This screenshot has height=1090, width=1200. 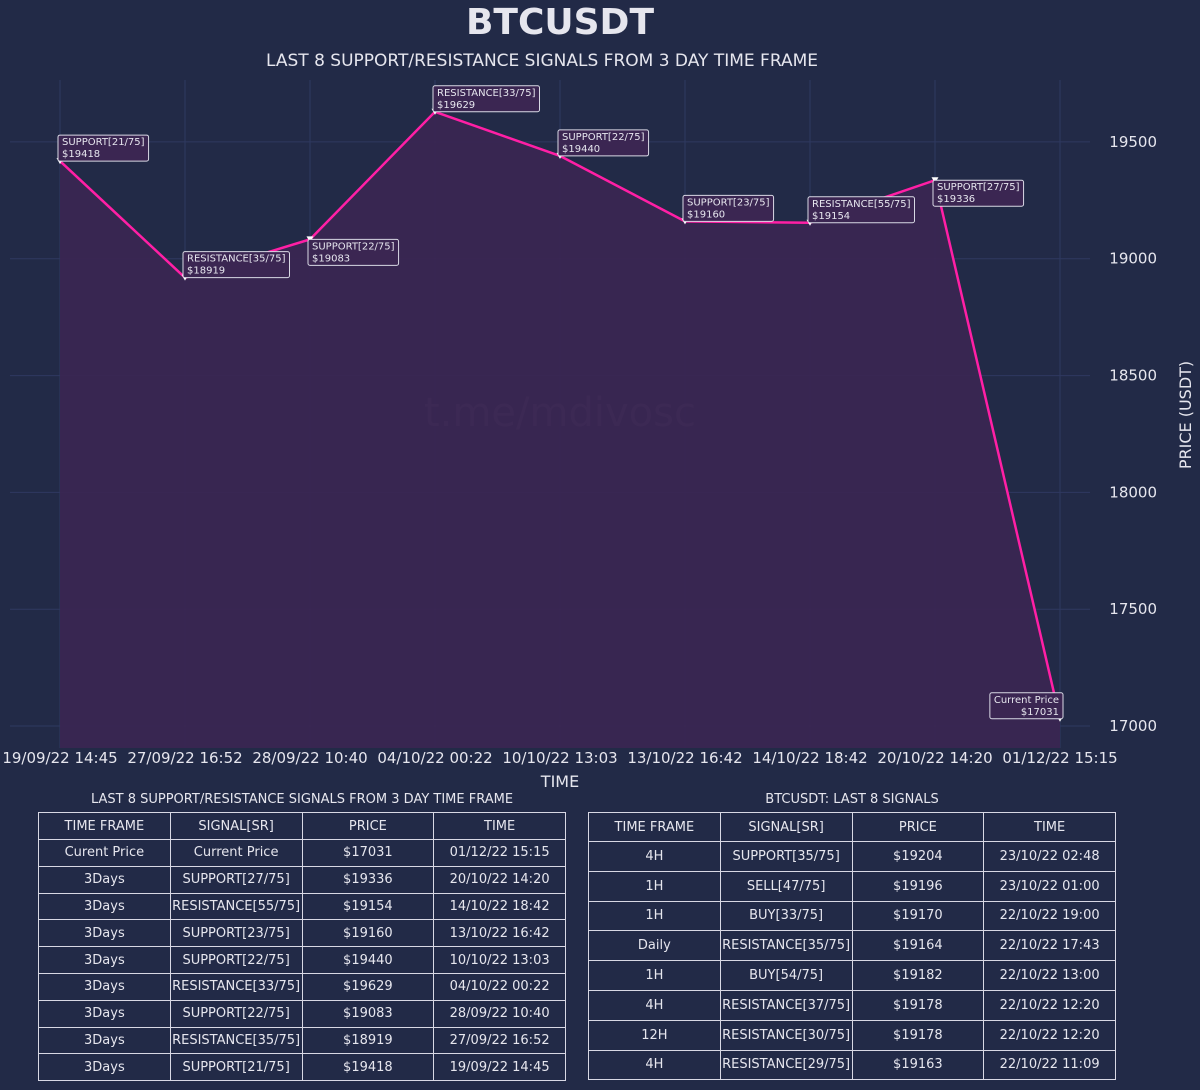 I want to click on annotation: Current Price$17031, so click(x=1026, y=706).